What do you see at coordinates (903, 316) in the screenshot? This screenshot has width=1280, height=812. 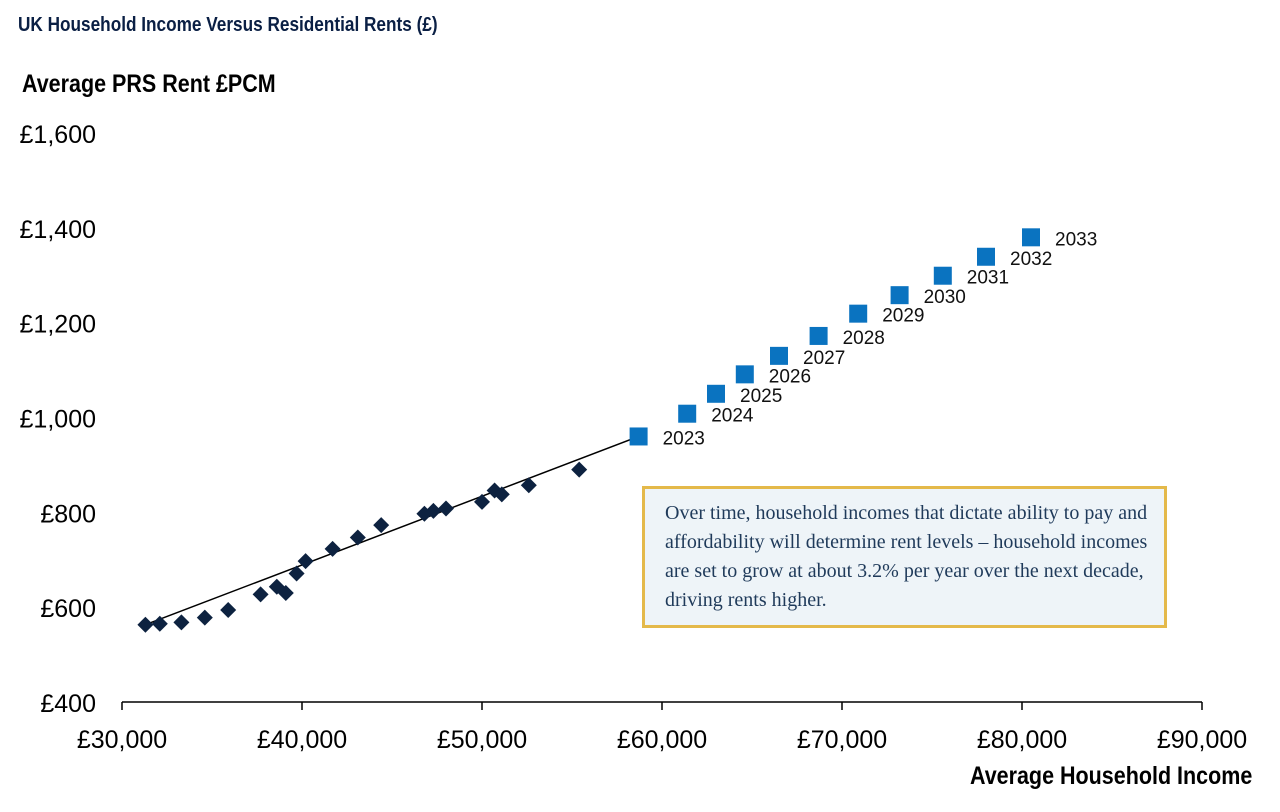 I see `point-year-label: 2029` at bounding box center [903, 316].